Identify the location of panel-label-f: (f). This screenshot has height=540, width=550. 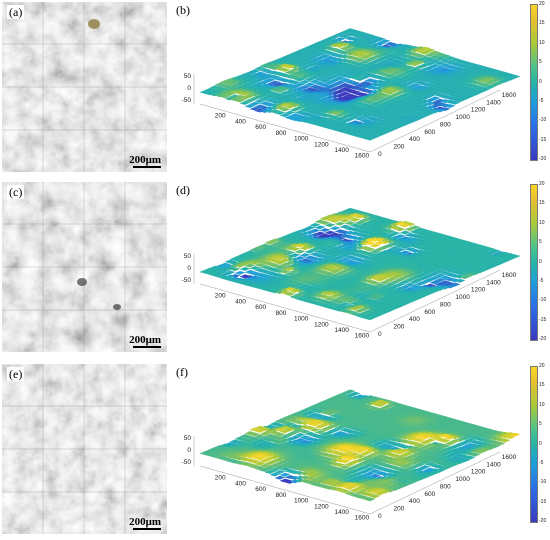
(182, 372).